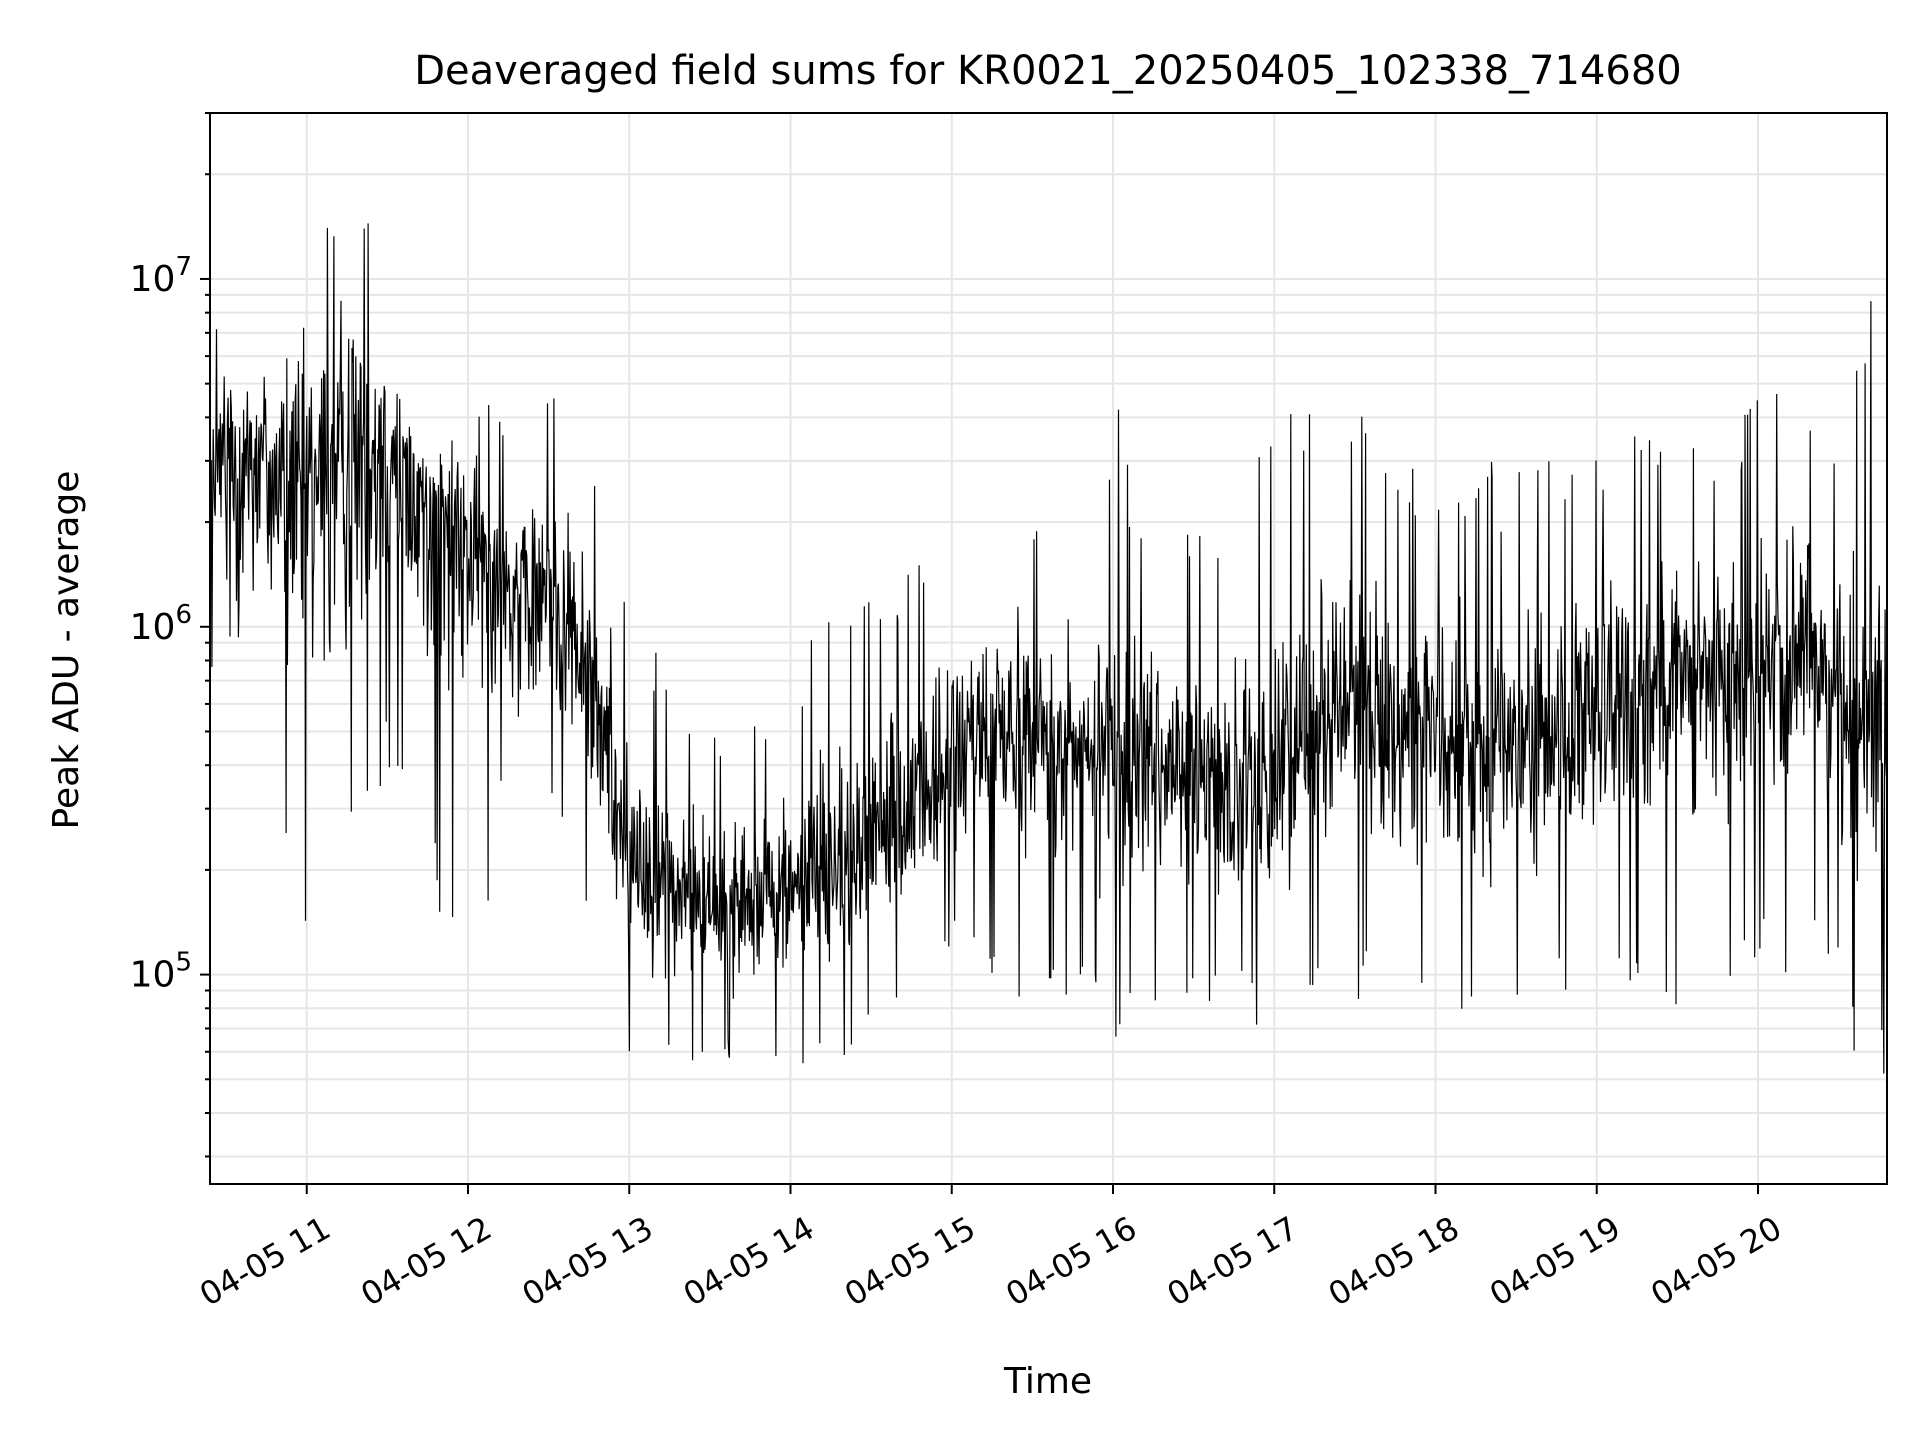 Image resolution: width=1920 pixels, height=1444 pixels. Describe the element at coordinates (183, 963) in the screenshot. I see `y-tick-exponent: 5` at that location.